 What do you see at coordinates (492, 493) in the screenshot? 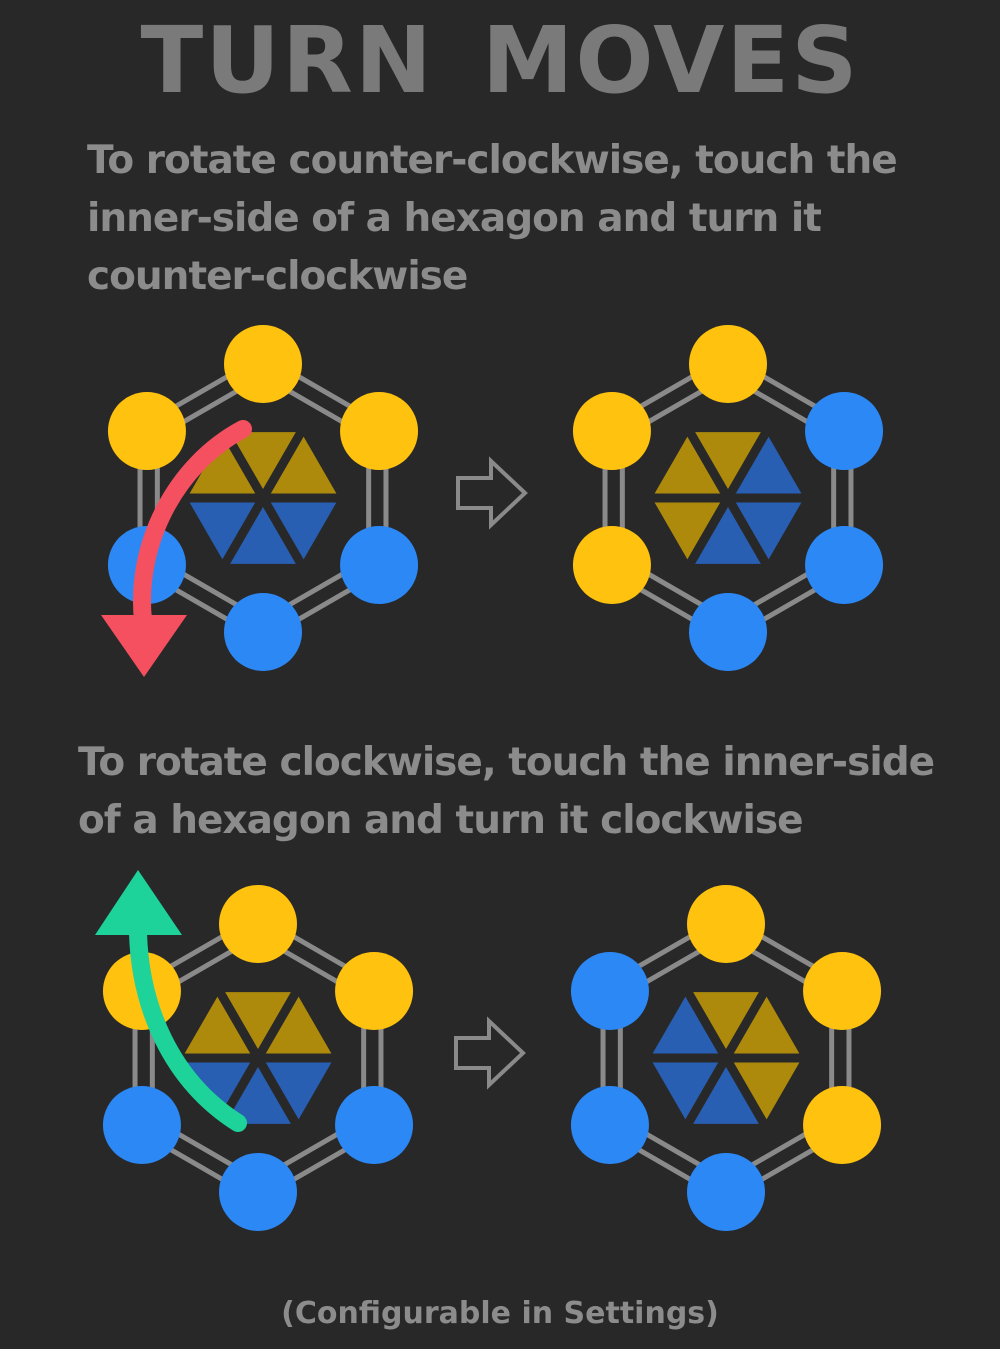
I see `ccw-transition-arrow-icon` at bounding box center [492, 493].